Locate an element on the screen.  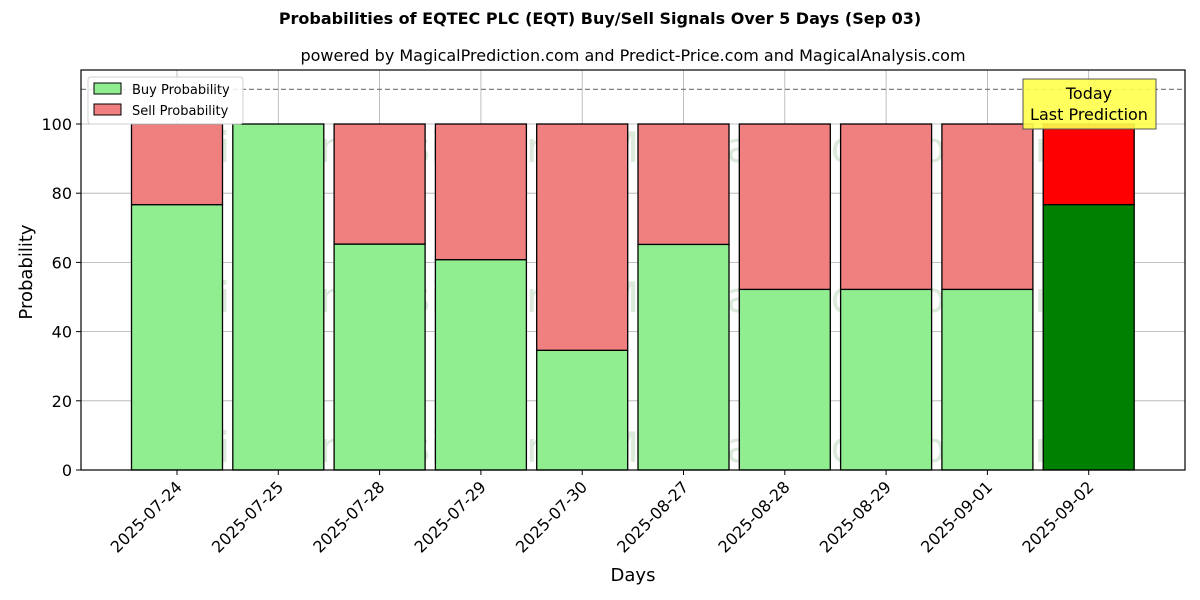
y-tick-label: 40 is located at coordinates (62, 332).